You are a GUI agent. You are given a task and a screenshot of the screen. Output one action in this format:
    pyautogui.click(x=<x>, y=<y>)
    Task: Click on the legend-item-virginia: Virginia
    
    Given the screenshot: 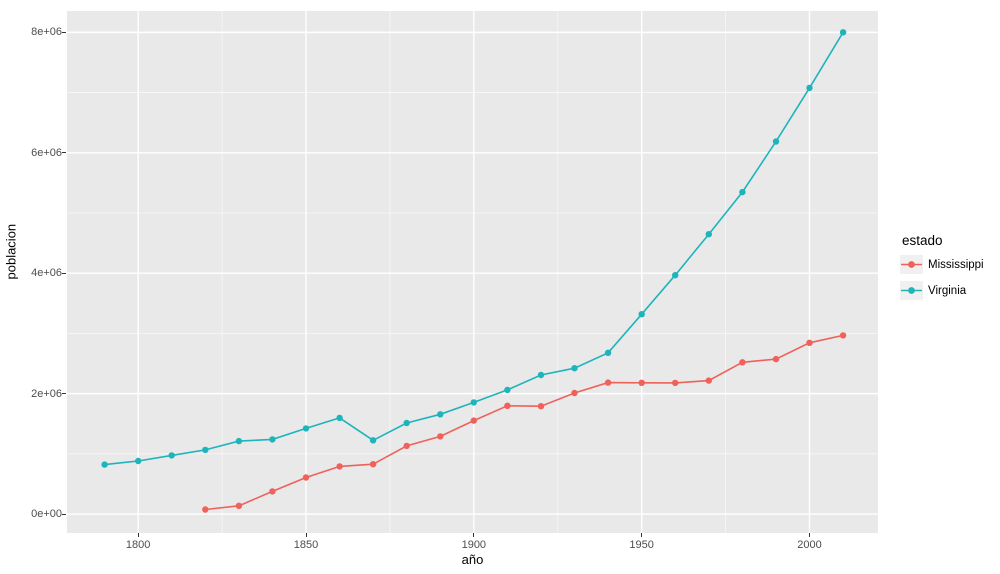 What is the action you would take?
    pyautogui.click(x=942, y=290)
    